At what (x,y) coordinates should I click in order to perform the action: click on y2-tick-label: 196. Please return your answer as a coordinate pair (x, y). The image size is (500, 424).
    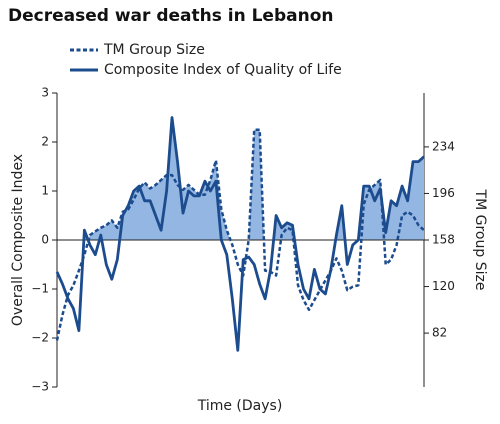
    Looking at the image, I should click on (443, 193).